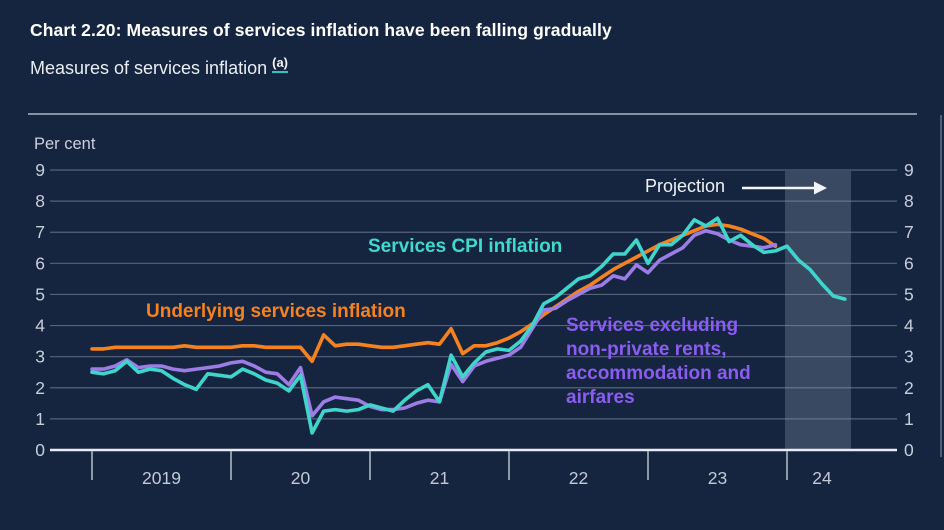  What do you see at coordinates (40, 294) in the screenshot?
I see `y-axis-tick-label-left: 5` at bounding box center [40, 294].